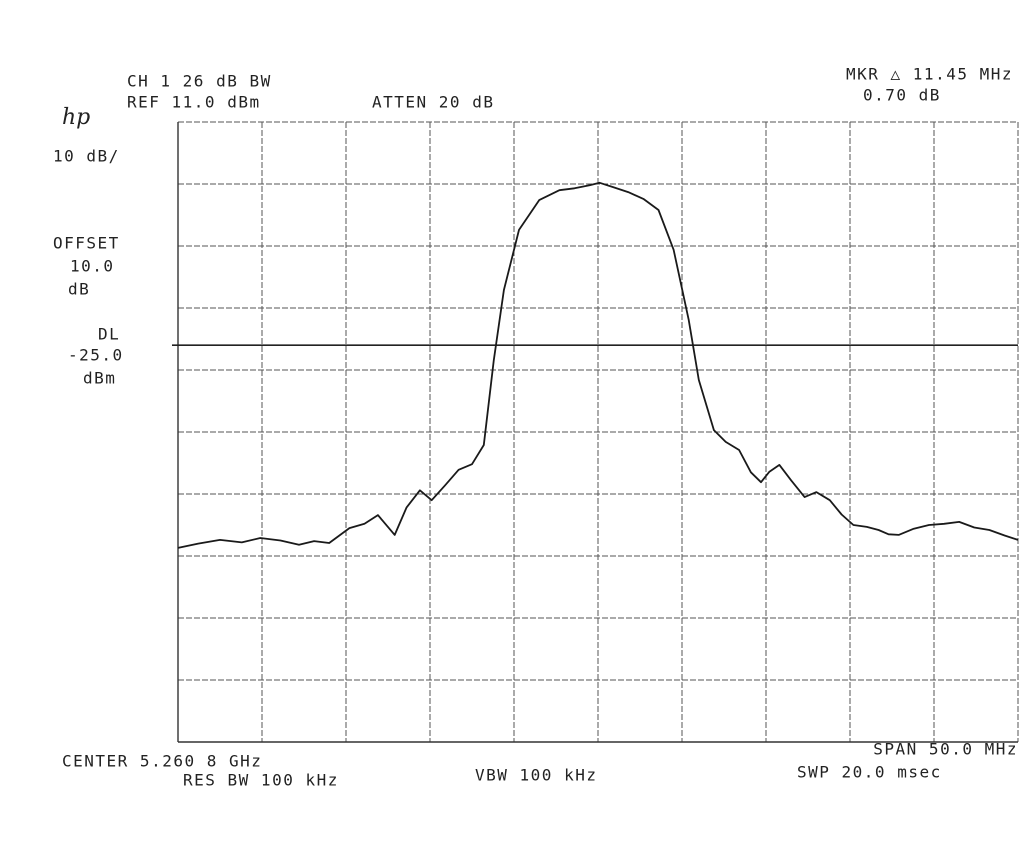 The image size is (1020, 848). I want to click on marker-level: 0.70 dB, so click(902, 95).